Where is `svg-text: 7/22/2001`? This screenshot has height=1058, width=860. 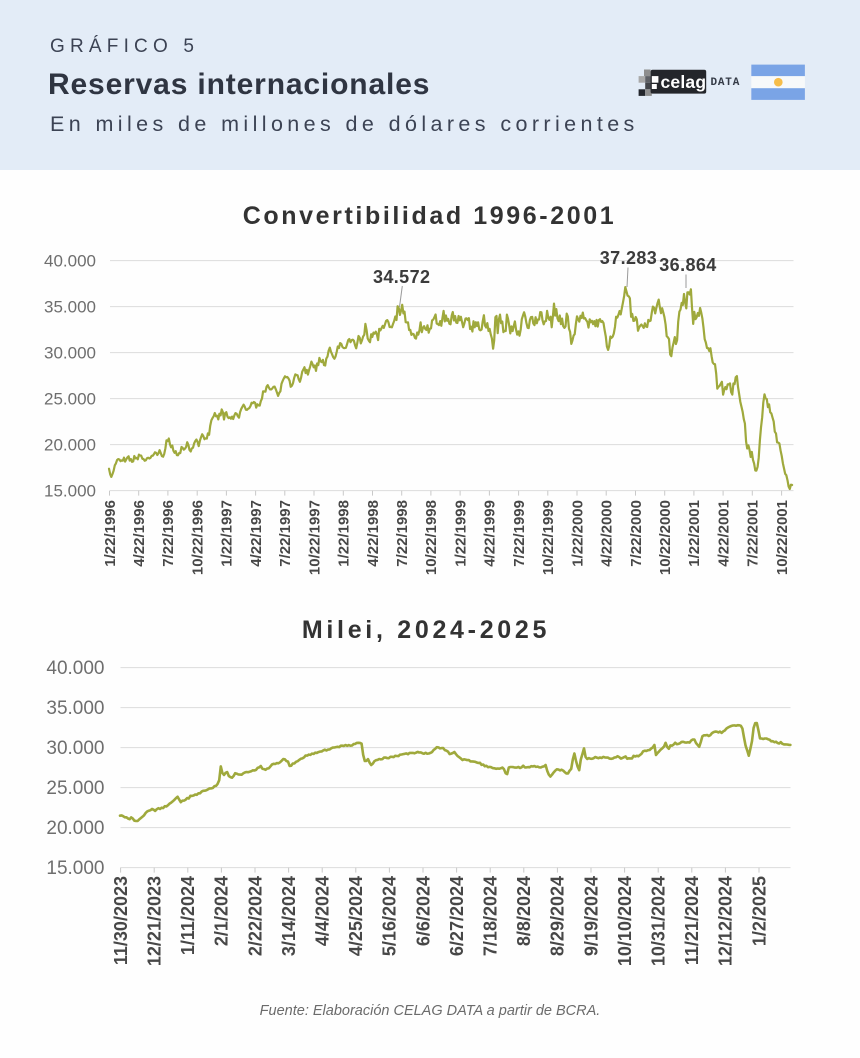 svg-text: 7/22/2001 is located at coordinates (753, 533).